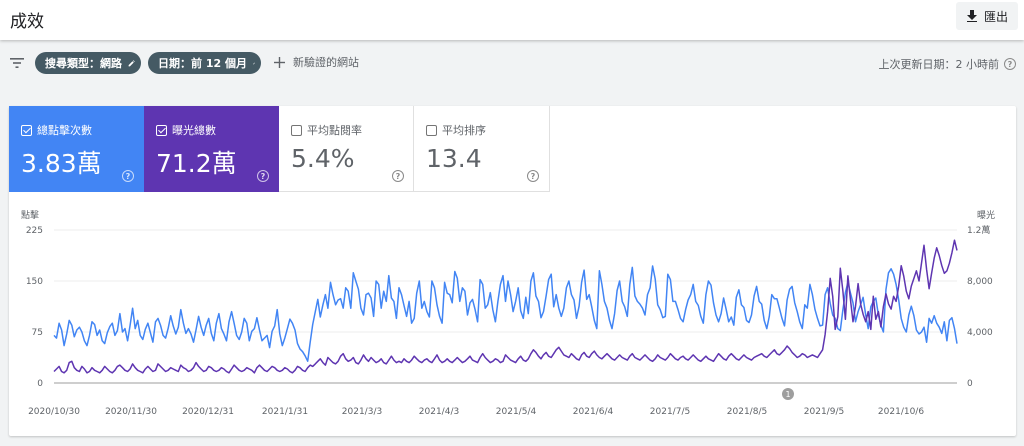 The image size is (1024, 446). What do you see at coordinates (939, 64) in the screenshot?
I see `last-updated-text: 上次更新日期：2 小時前` at bounding box center [939, 64].